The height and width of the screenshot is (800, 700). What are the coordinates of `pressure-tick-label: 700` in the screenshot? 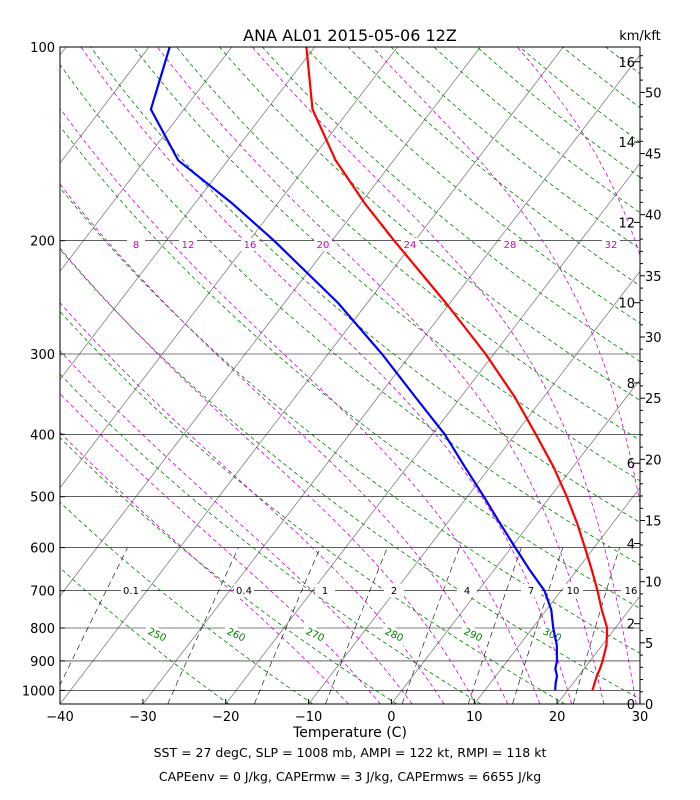 It's located at (42, 592).